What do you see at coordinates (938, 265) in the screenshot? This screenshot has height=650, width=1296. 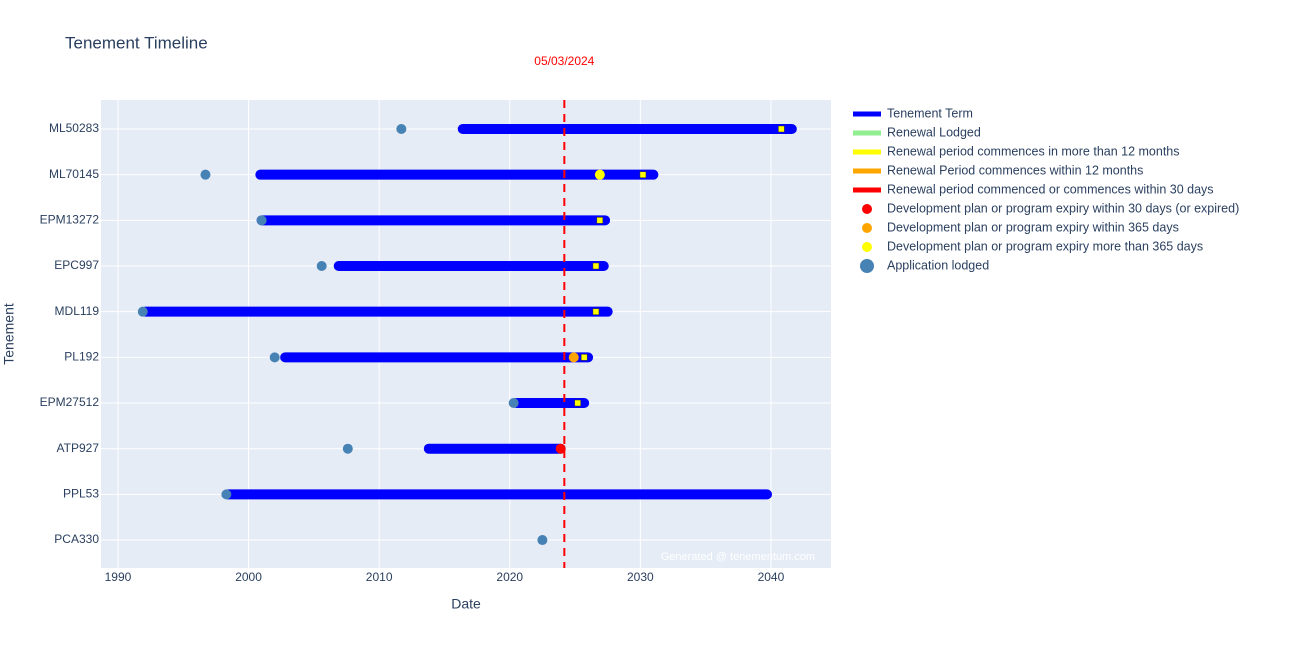 I see `legend-label: Application lodged` at bounding box center [938, 265].